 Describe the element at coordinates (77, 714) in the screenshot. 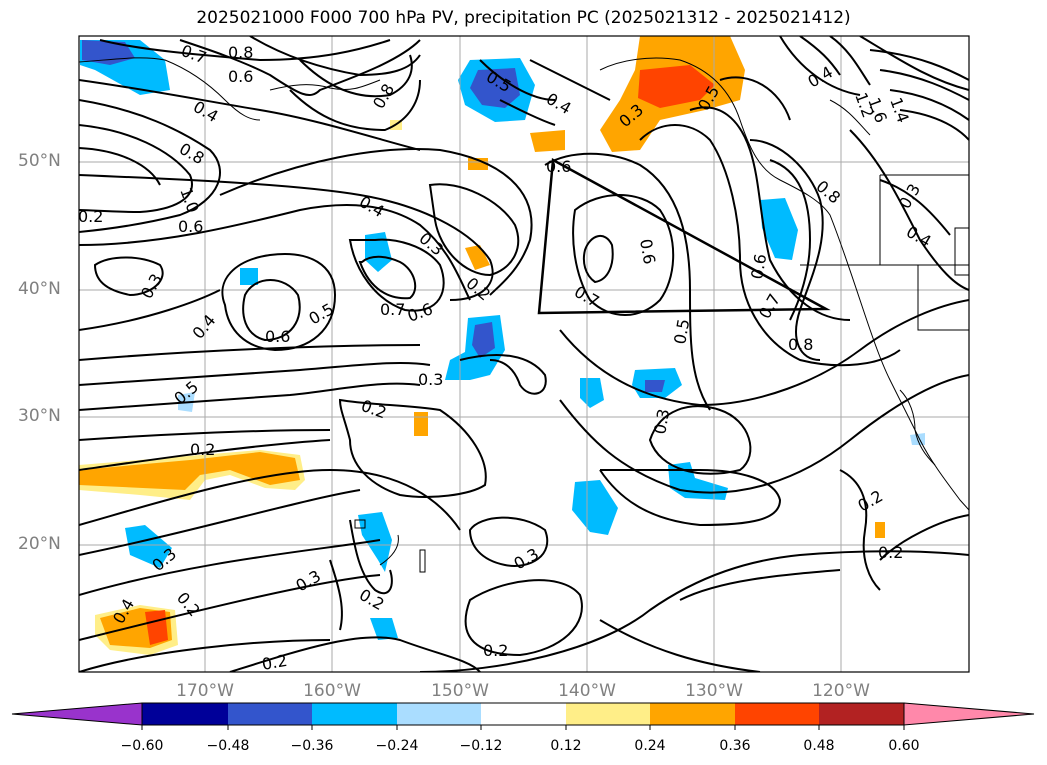

I see `colorbar-extend-low` at that location.